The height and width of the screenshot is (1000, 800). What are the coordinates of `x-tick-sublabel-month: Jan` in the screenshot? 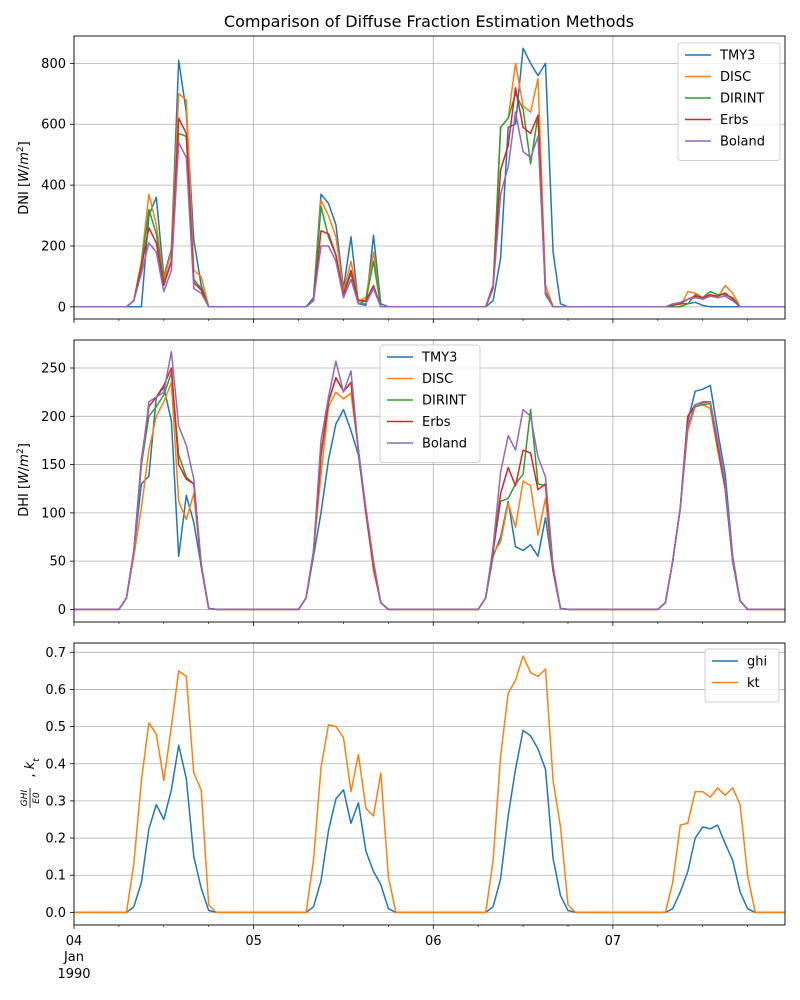 It's located at (73, 957).